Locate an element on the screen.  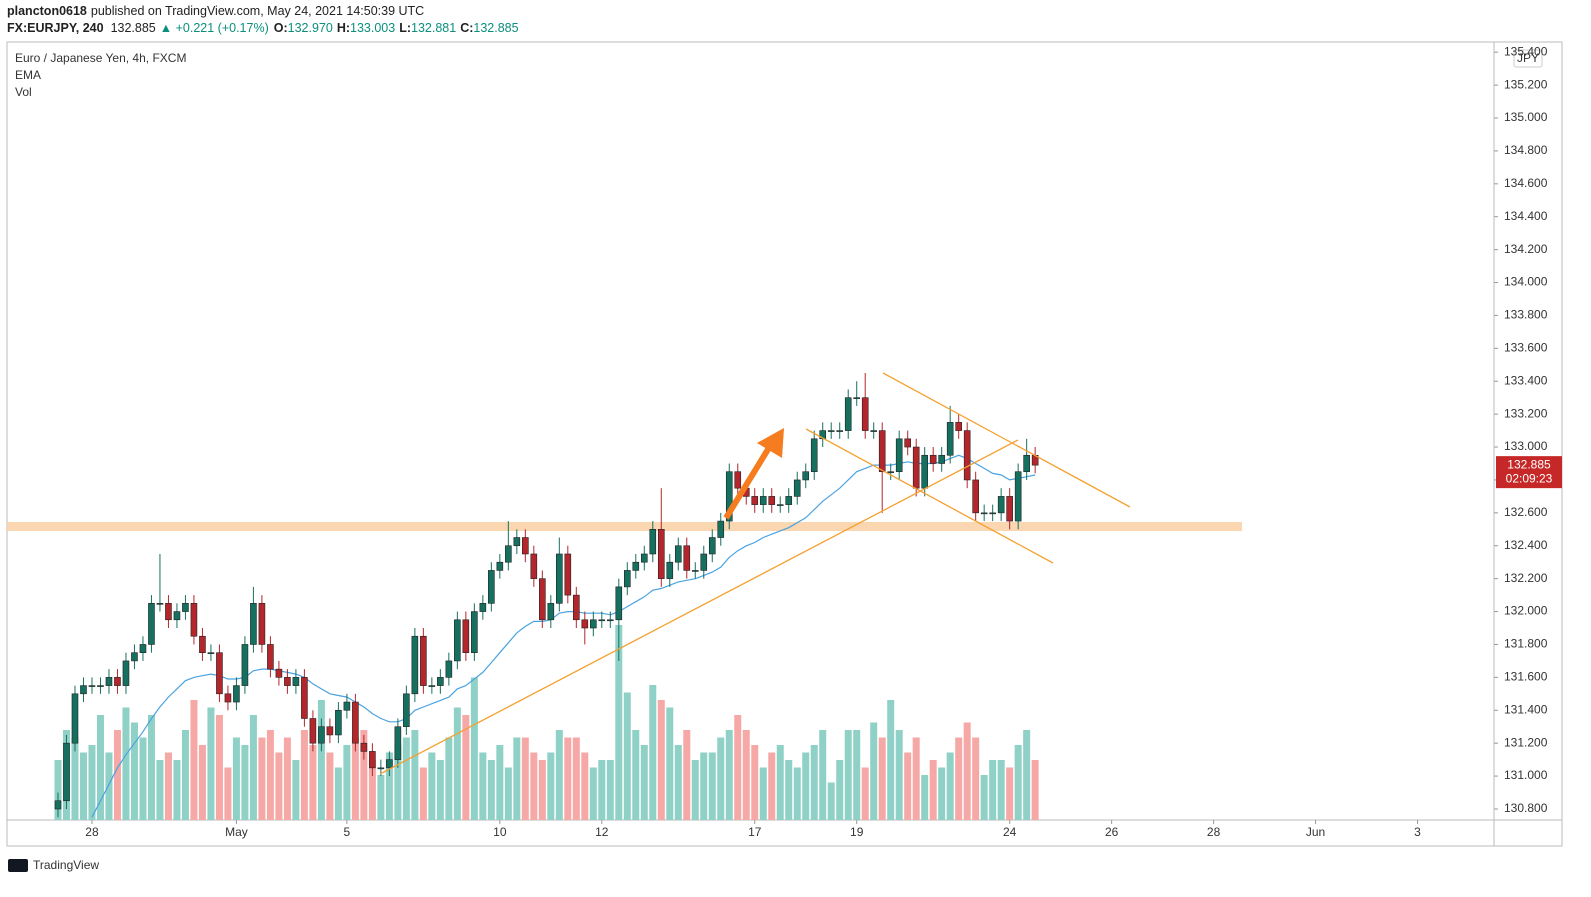
currency-box is located at coordinates (1528, 58).